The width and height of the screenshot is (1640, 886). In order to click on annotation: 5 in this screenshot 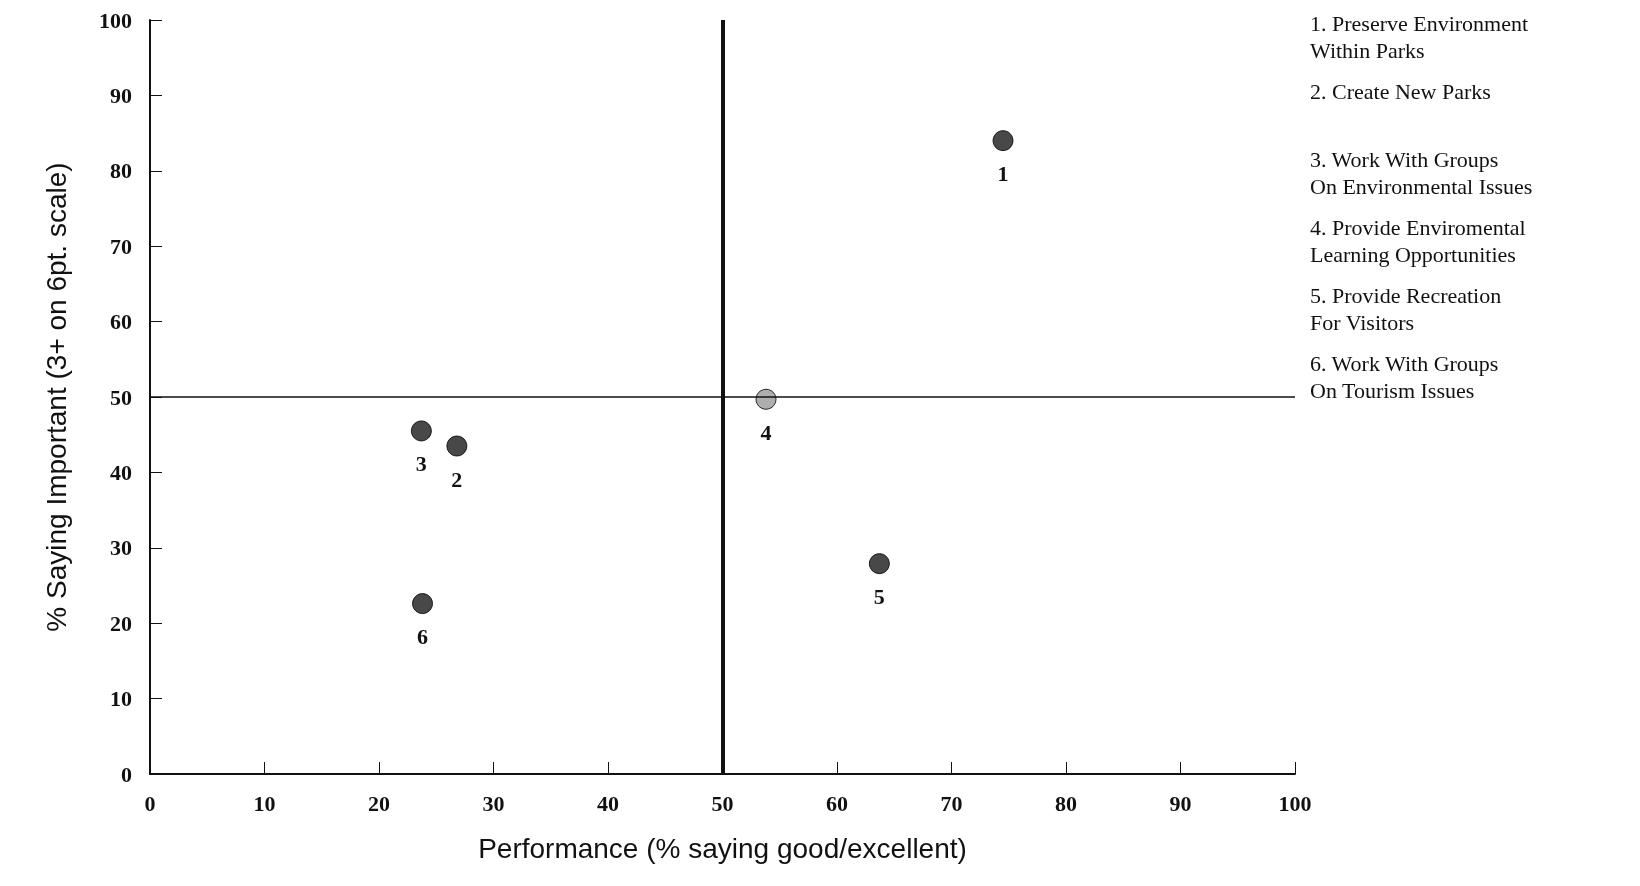, I will do `click(879, 597)`.